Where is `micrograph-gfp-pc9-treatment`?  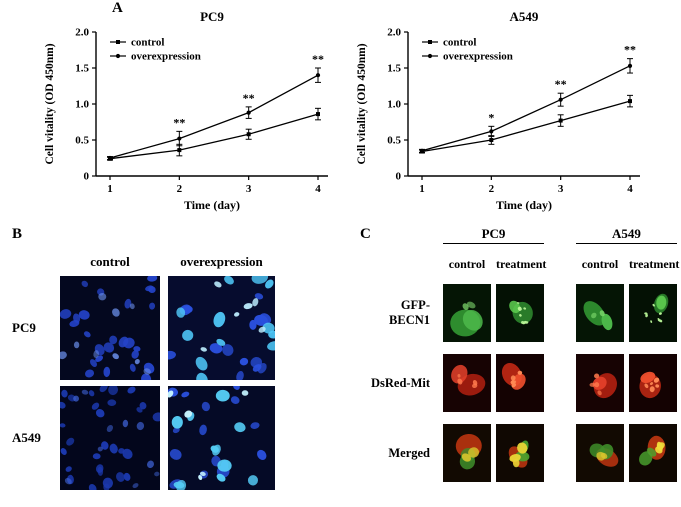 micrograph-gfp-pc9-treatment is located at coordinates (520, 313).